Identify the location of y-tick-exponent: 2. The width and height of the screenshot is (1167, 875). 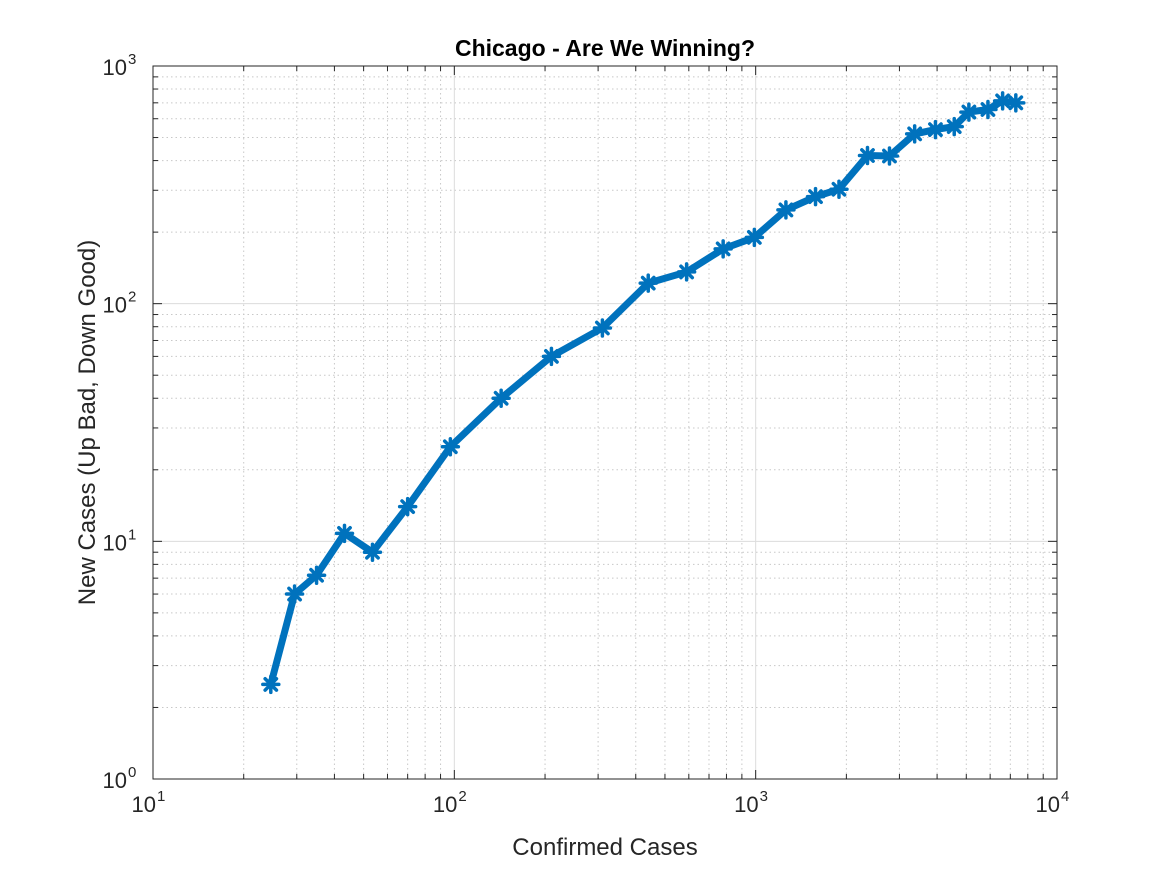
(132, 297).